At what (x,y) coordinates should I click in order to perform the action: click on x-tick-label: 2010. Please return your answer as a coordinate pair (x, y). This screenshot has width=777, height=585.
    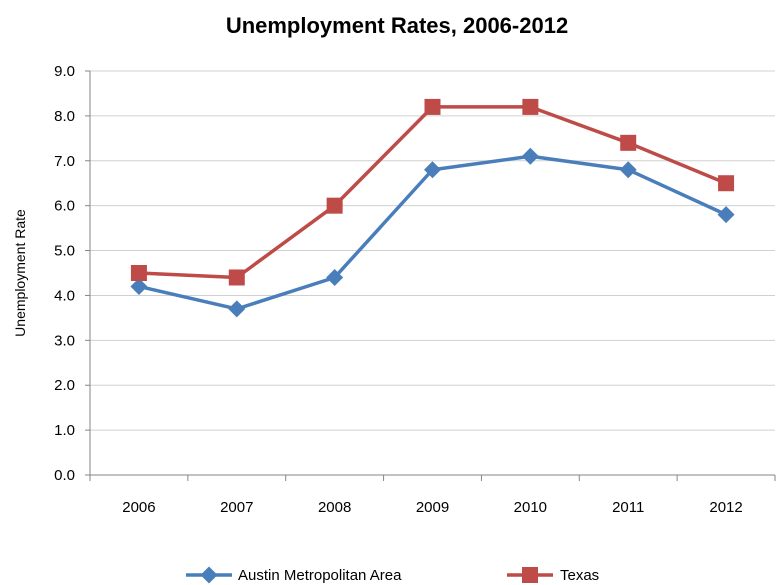
    Looking at the image, I should click on (530, 507).